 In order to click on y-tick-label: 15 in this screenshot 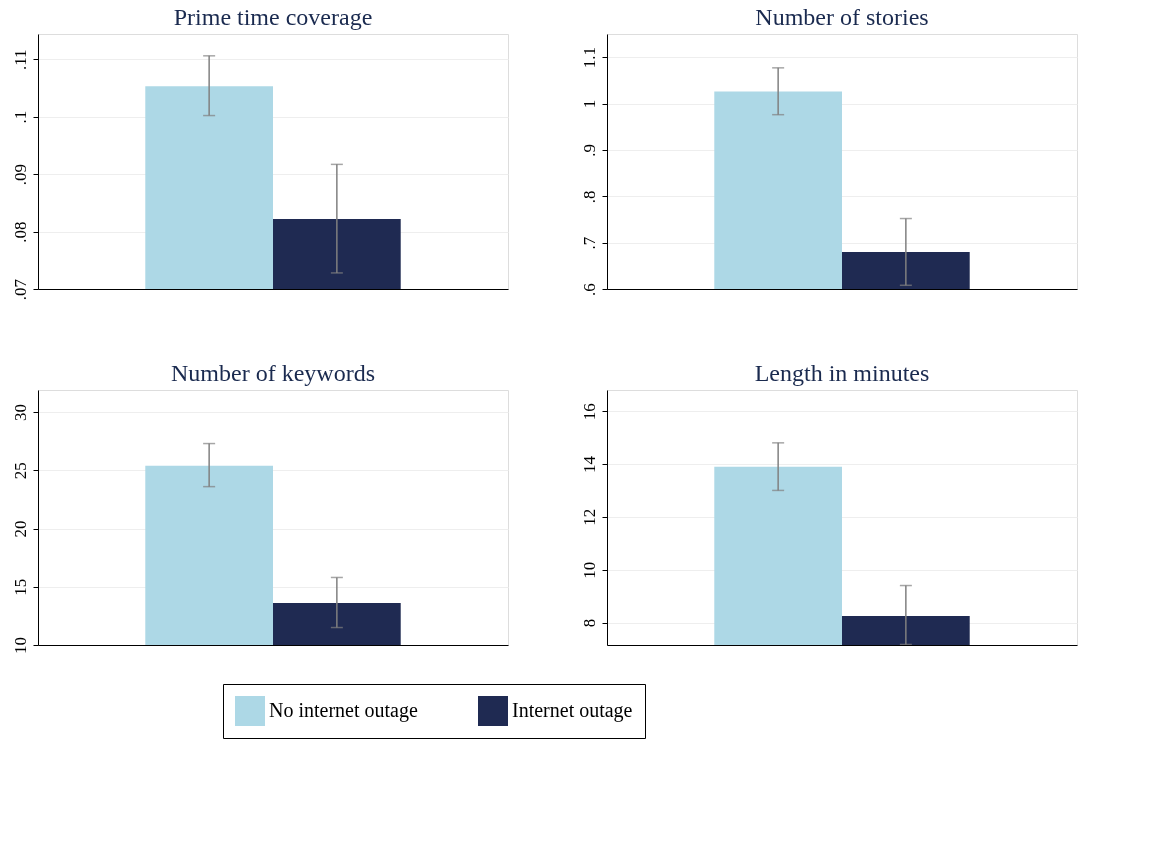, I will do `click(20, 587)`.